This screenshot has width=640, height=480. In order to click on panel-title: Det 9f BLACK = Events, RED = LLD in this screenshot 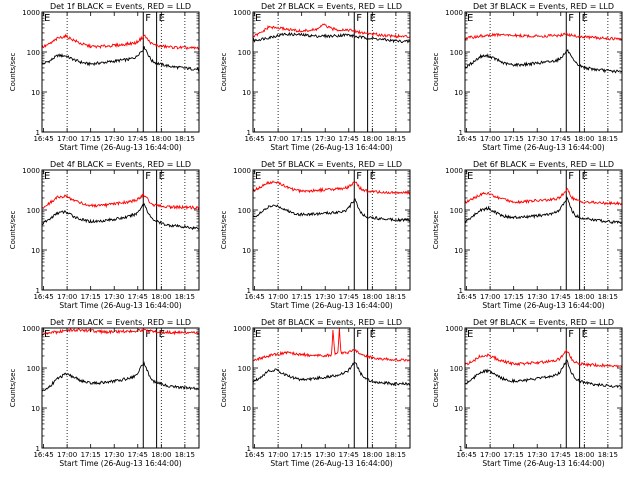, I will do `click(543, 322)`.